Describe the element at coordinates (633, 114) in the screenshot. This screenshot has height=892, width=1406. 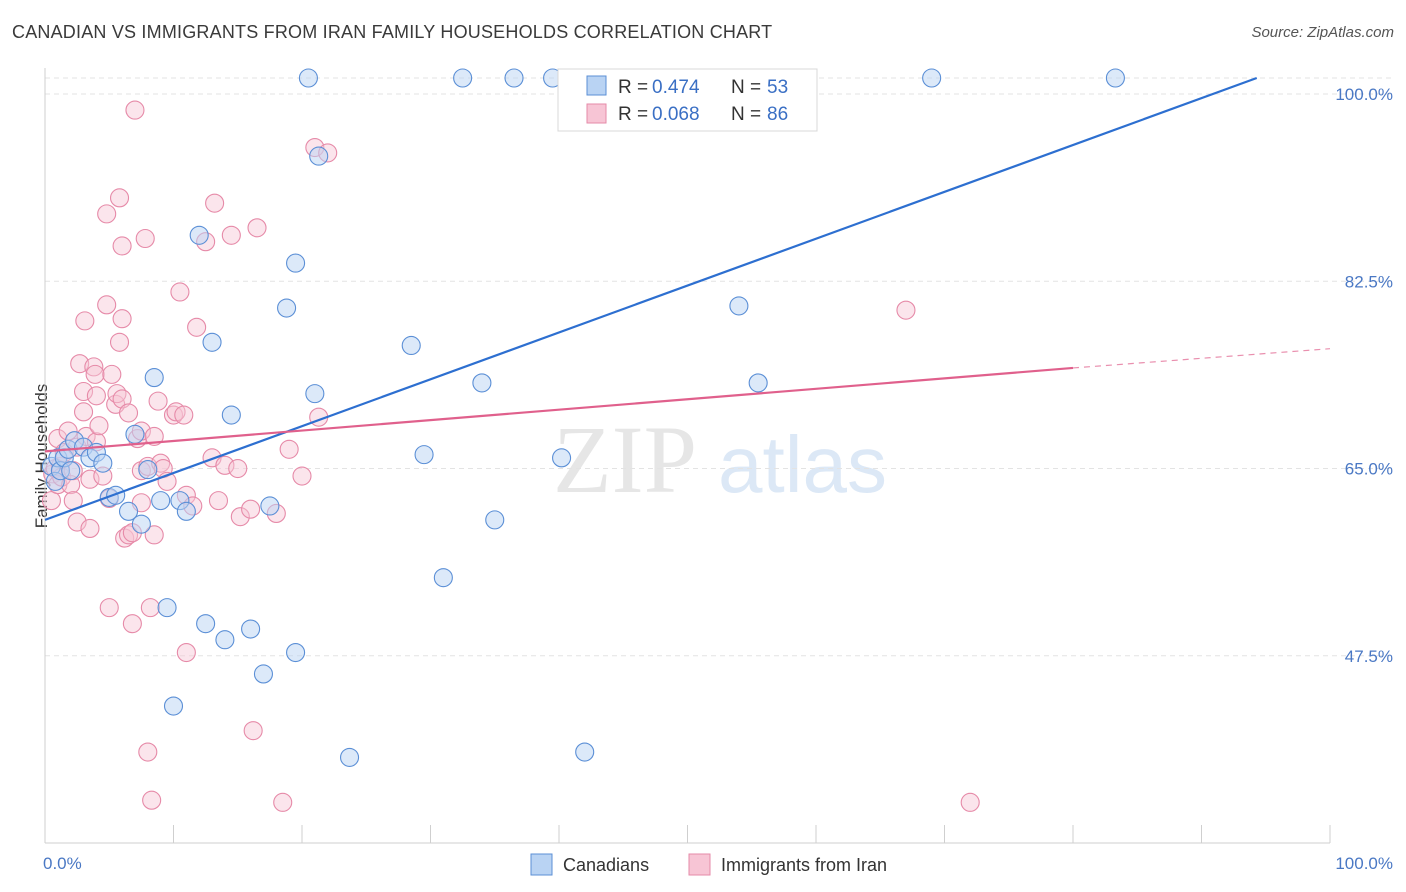
I see `legend-r-label-2: R =` at that location.